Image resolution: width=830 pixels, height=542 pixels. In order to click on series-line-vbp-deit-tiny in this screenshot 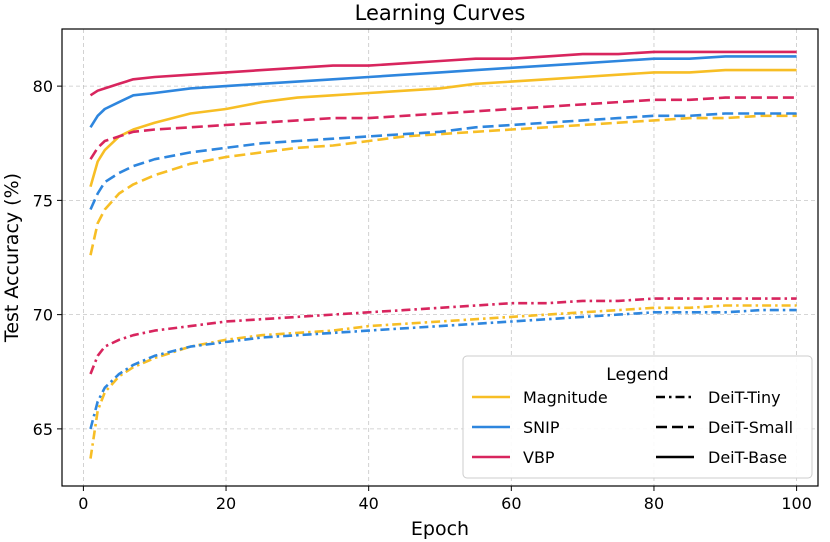, I will do `click(443, 336)`.